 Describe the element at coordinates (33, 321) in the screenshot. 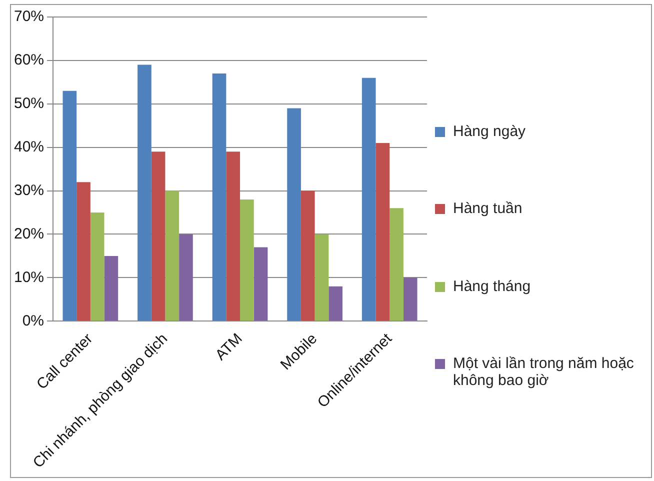

I see `y-tick-label: 0%` at that location.